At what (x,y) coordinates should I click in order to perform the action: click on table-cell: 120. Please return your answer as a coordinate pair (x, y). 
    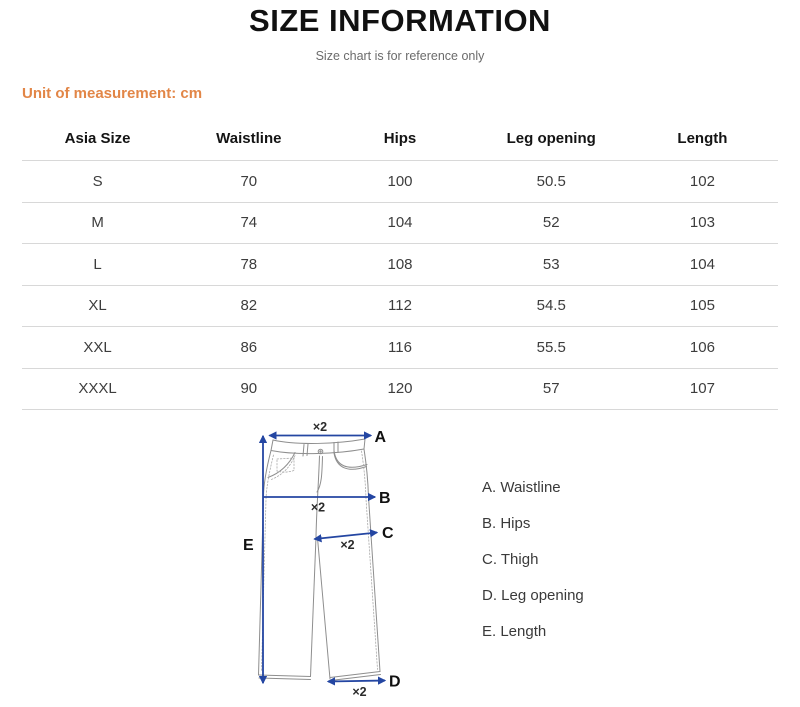
    Looking at the image, I should click on (400, 389).